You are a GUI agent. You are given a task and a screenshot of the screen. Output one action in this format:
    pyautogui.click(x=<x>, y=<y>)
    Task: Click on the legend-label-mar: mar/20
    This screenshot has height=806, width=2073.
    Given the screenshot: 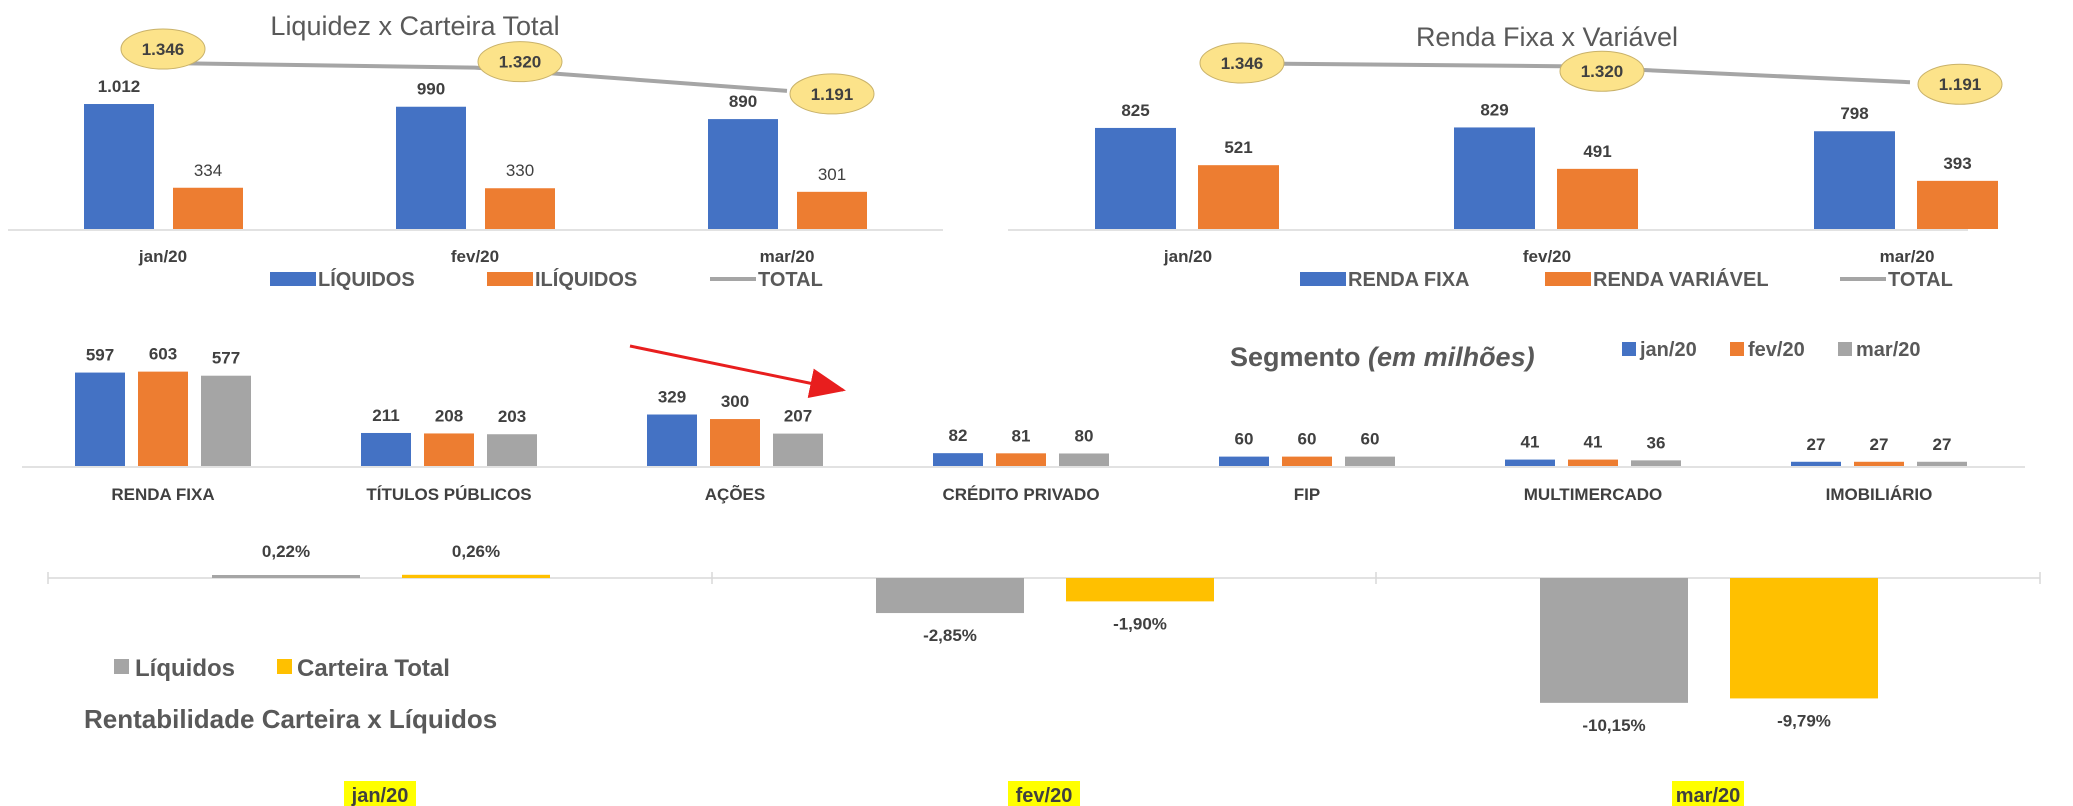 What is the action you would take?
    pyautogui.click(x=1888, y=350)
    